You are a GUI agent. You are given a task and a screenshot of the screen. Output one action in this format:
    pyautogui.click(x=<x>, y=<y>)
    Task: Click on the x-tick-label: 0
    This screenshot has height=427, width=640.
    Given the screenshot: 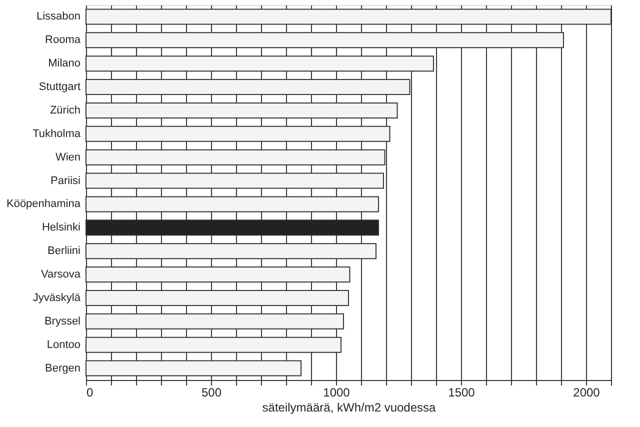 What is the action you would take?
    pyautogui.click(x=90, y=393)
    